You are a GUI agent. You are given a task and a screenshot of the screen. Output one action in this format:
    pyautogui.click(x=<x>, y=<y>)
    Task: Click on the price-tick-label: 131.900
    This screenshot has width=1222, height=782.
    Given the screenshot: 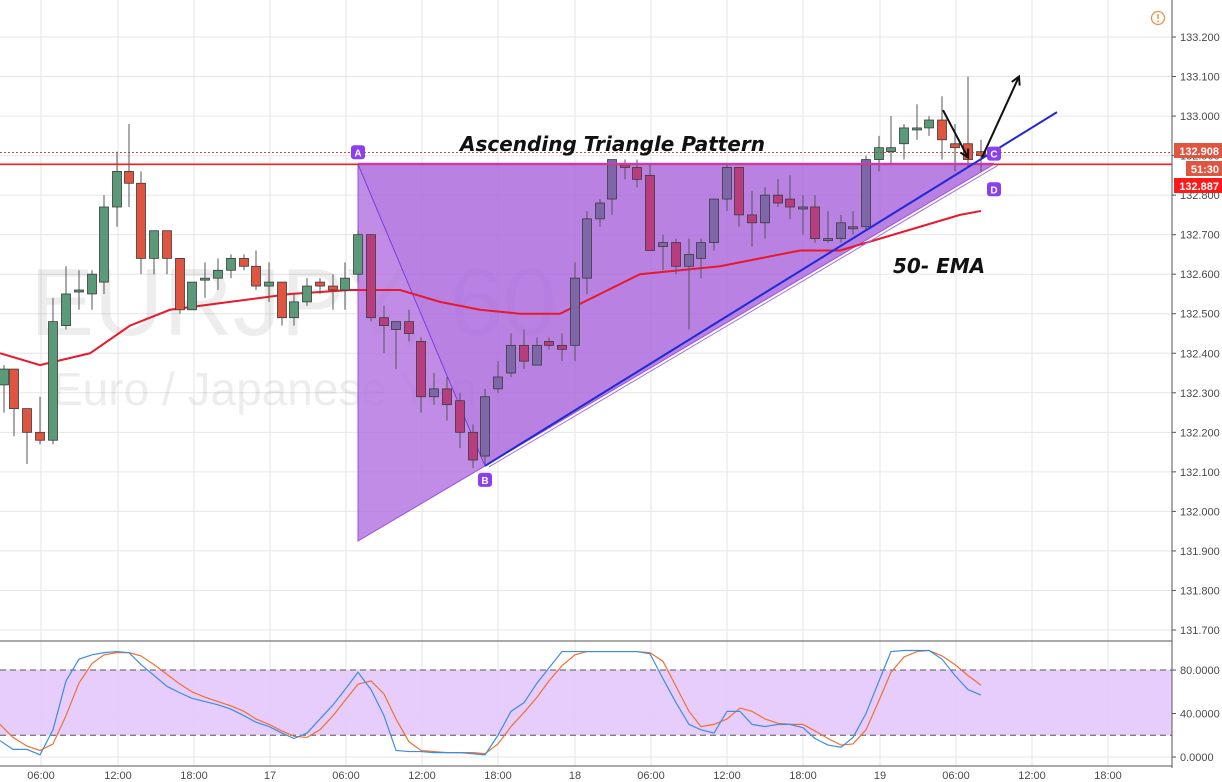 What is the action you would take?
    pyautogui.click(x=1200, y=552)
    